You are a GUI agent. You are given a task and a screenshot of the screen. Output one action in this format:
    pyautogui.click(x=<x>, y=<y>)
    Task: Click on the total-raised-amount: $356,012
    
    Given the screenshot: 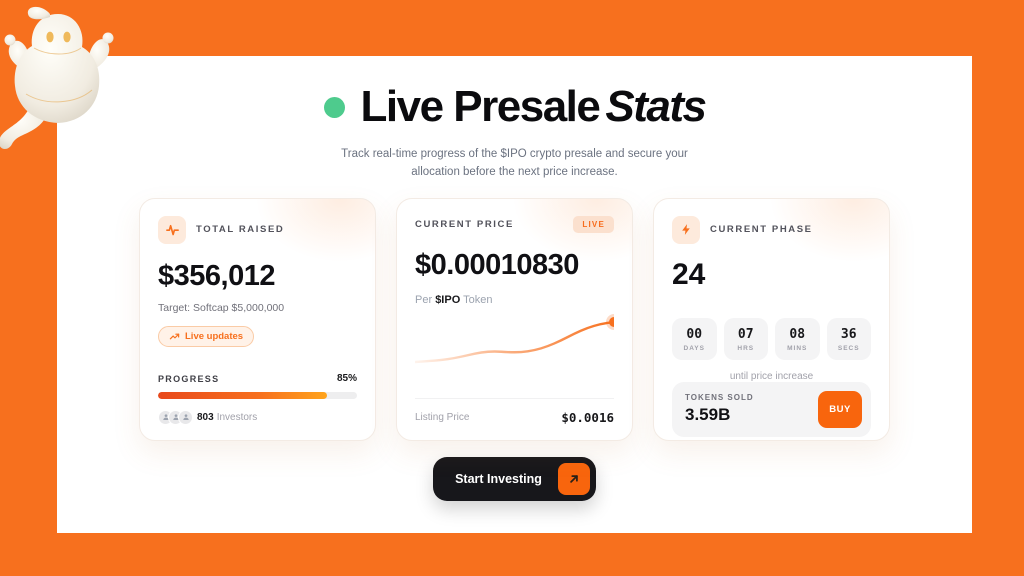 What is the action you would take?
    pyautogui.click(x=216, y=275)
    